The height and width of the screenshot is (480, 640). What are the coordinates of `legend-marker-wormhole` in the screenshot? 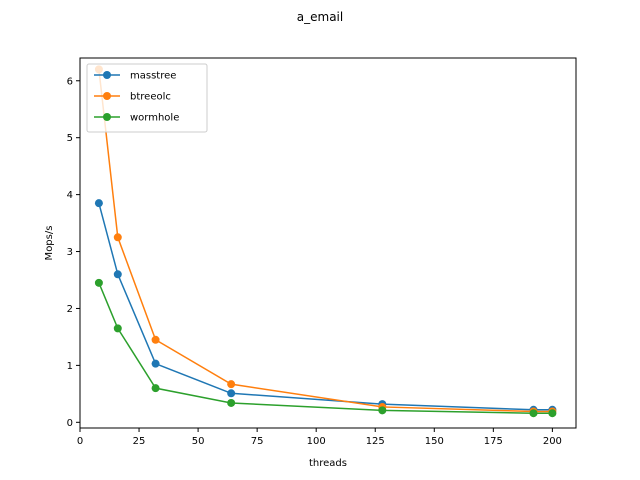 It's located at (107, 117).